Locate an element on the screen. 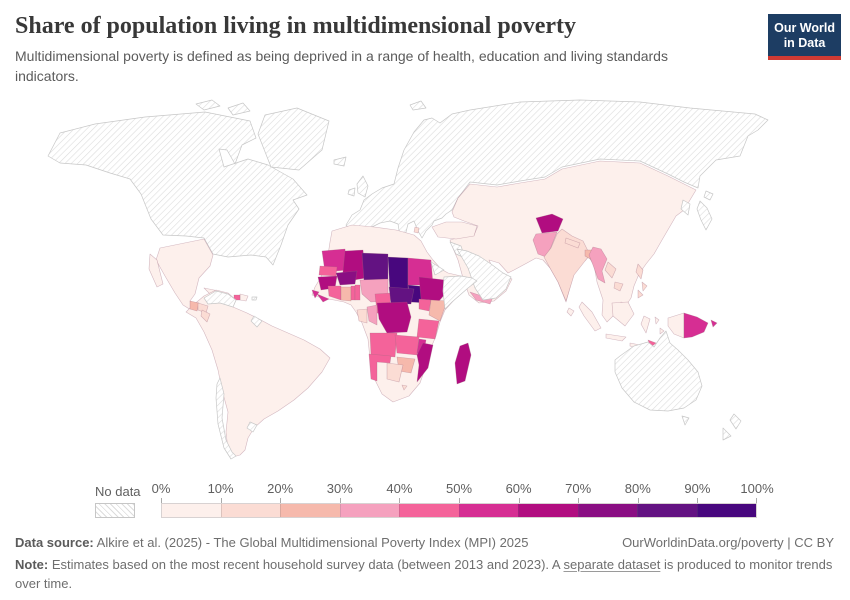  owid-logo: Our World in Data is located at coordinates (804, 37).